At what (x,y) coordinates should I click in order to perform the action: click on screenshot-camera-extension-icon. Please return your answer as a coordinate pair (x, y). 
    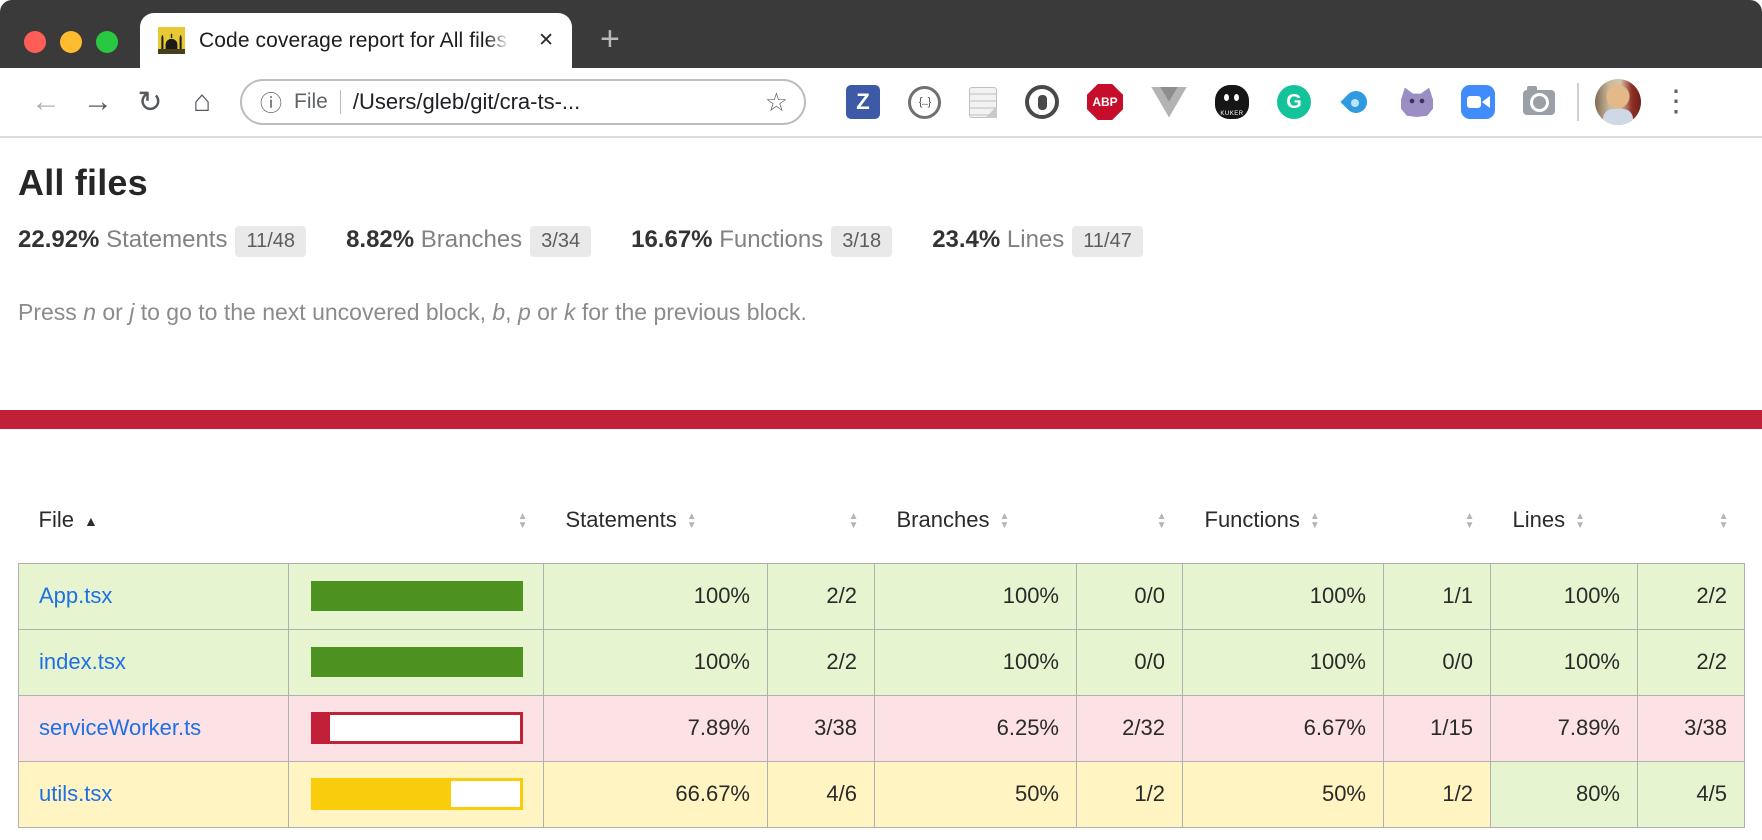
    Looking at the image, I should click on (1539, 100).